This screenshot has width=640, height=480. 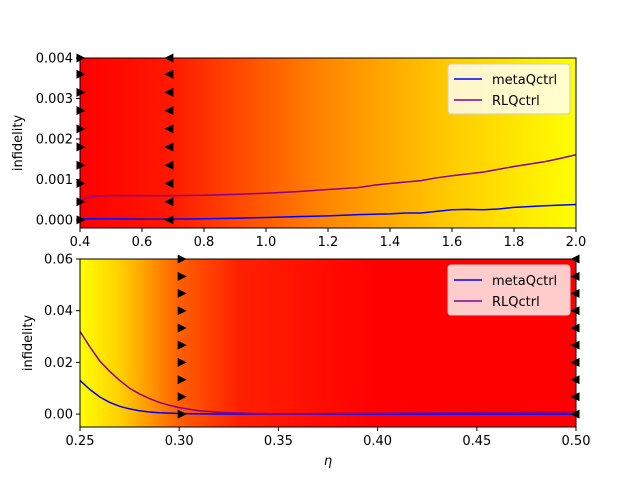 I want to click on y-tick-label: 0.02, so click(x=58, y=363).